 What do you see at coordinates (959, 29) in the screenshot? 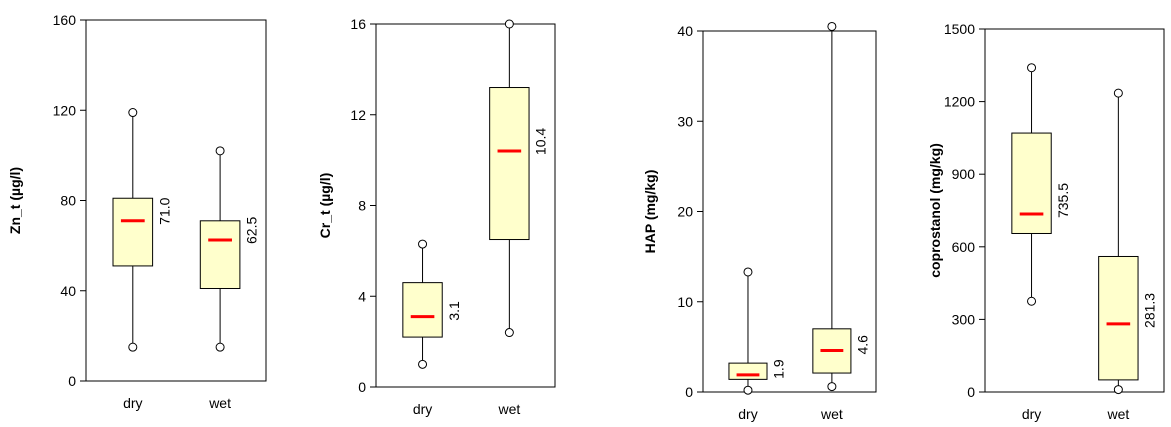
I see `y-tick-label: 1500` at bounding box center [959, 29].